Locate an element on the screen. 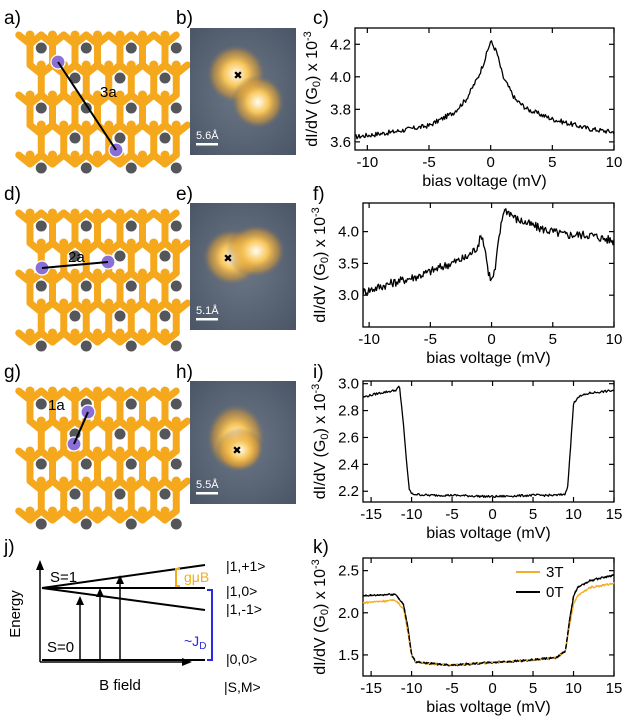 This screenshot has height=721, width=631. level-label: |0,0> is located at coordinates (241, 659).